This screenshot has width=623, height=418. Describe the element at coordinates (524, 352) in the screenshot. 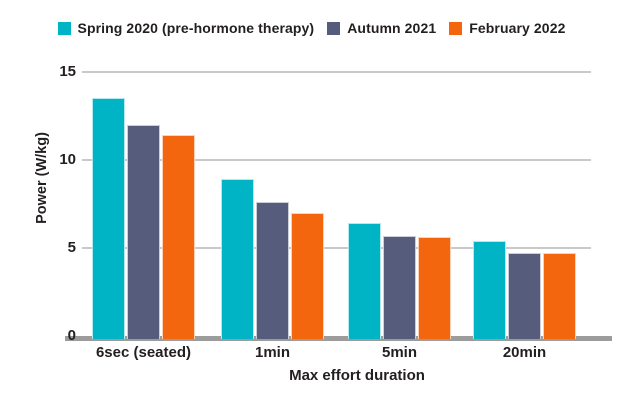

I see `category-label: 20min` at that location.